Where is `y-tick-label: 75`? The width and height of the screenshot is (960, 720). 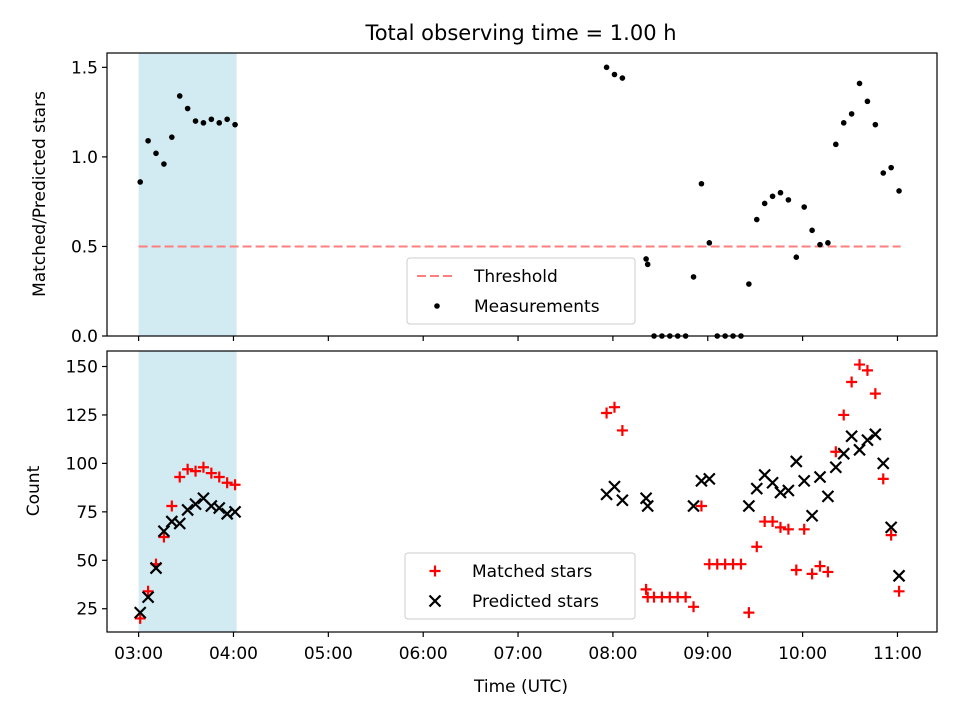
y-tick-label: 75 is located at coordinates (87, 513).